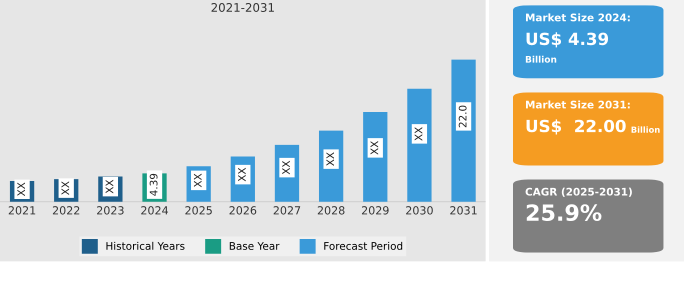 Image resolution: width=684 pixels, height=297 pixels. What do you see at coordinates (287, 210) in the screenshot?
I see `x-tick-label: 2027` at bounding box center [287, 210].